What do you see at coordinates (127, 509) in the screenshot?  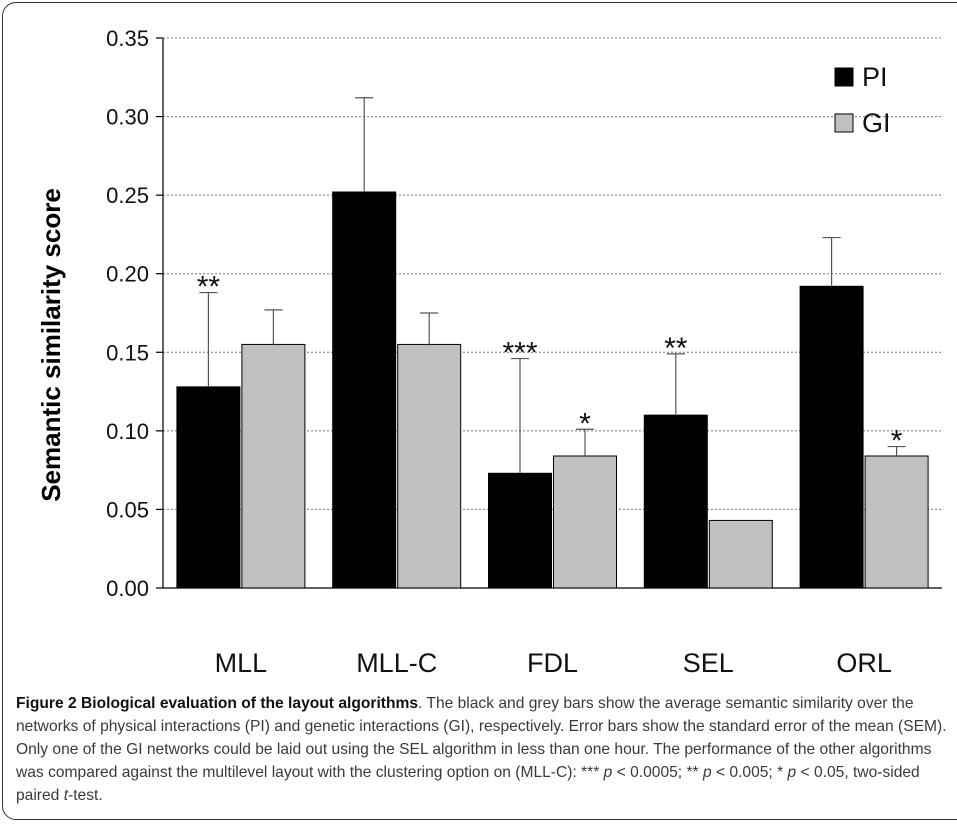 I see `y-tick-label: 0.05` at bounding box center [127, 509].